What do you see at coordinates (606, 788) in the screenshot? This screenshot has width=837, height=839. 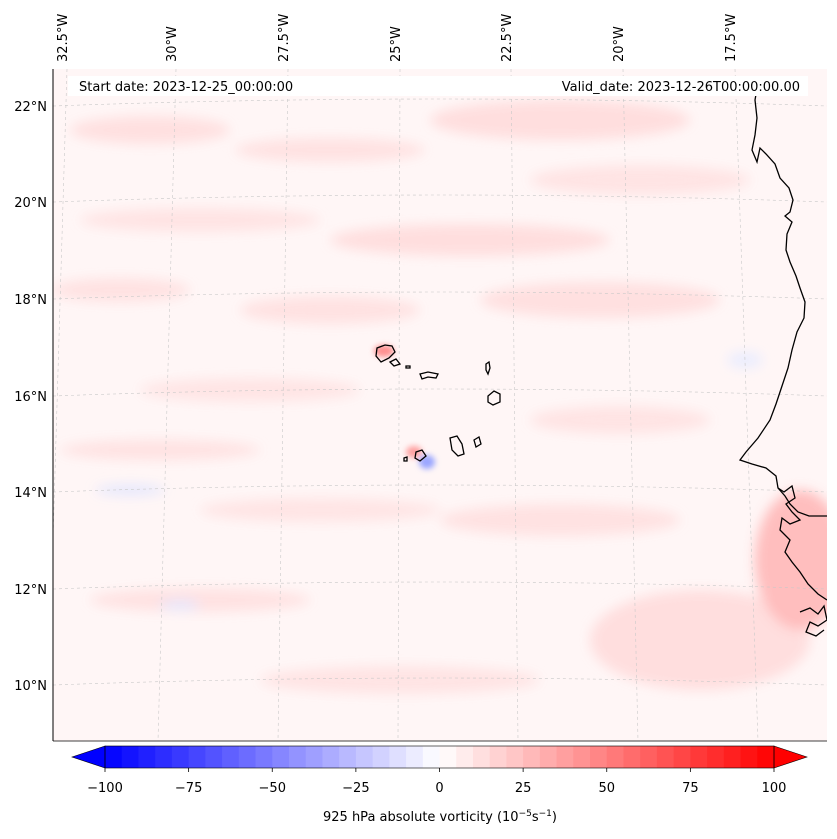 I see `colorbar-tick-label: 50` at bounding box center [606, 788].